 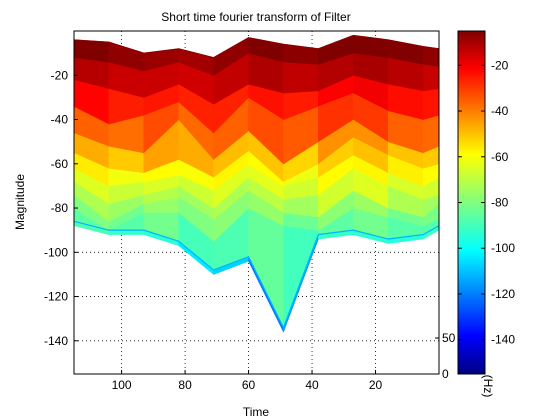 I want to click on y-axis-label: Magnitude, so click(x=20, y=202).